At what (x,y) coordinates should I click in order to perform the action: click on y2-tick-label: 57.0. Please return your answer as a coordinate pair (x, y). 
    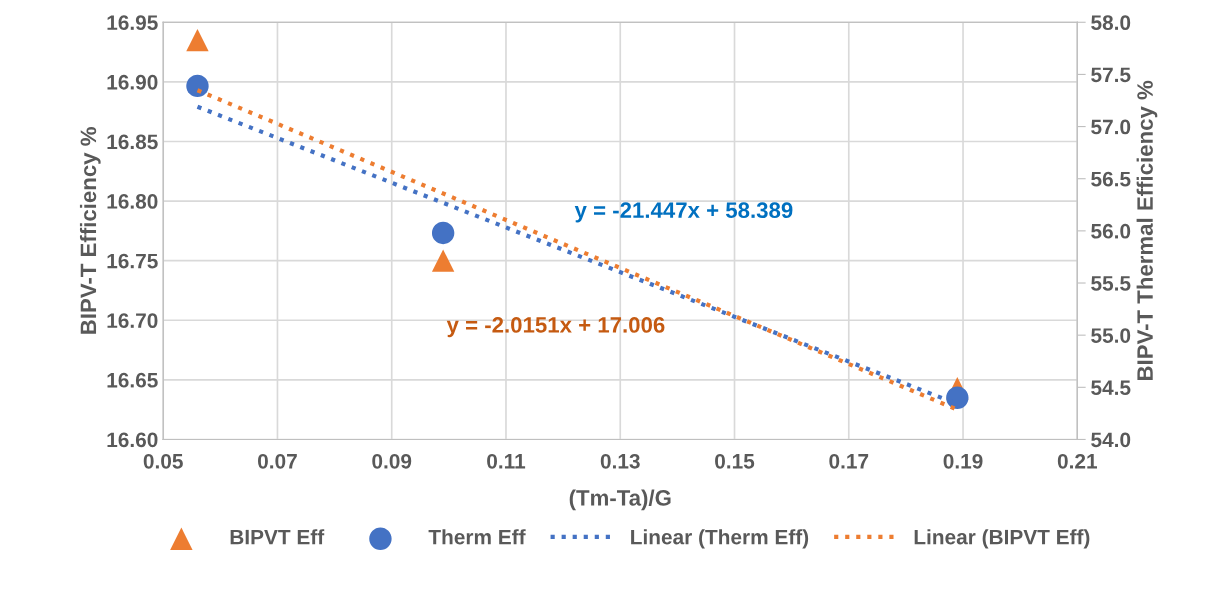
    Looking at the image, I should click on (1111, 127).